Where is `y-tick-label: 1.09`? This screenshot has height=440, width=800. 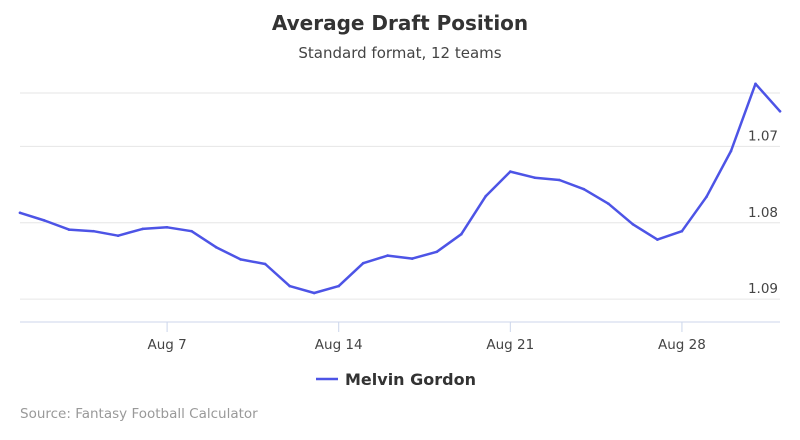 y-tick-label: 1.09 is located at coordinates (763, 289).